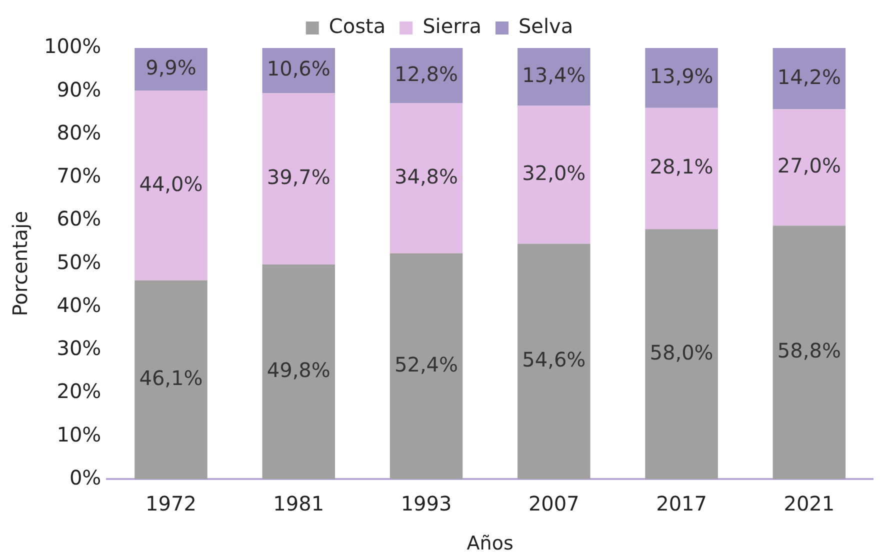  Describe the element at coordinates (79, 262) in the screenshot. I see `y-tick-label: 50%` at that location.